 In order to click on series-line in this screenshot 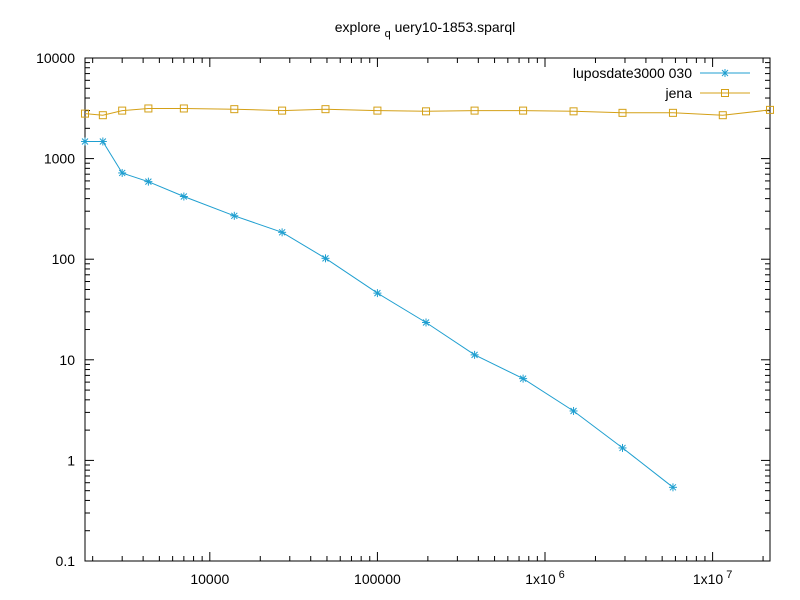, I will do `click(427, 112)`.